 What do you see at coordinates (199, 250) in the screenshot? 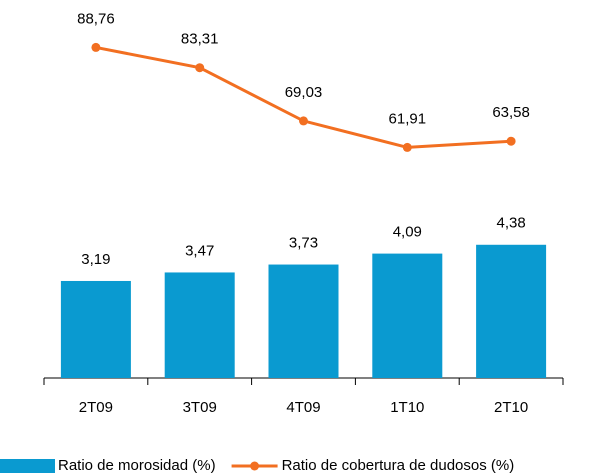
I see `data-label: 3,47` at bounding box center [199, 250].